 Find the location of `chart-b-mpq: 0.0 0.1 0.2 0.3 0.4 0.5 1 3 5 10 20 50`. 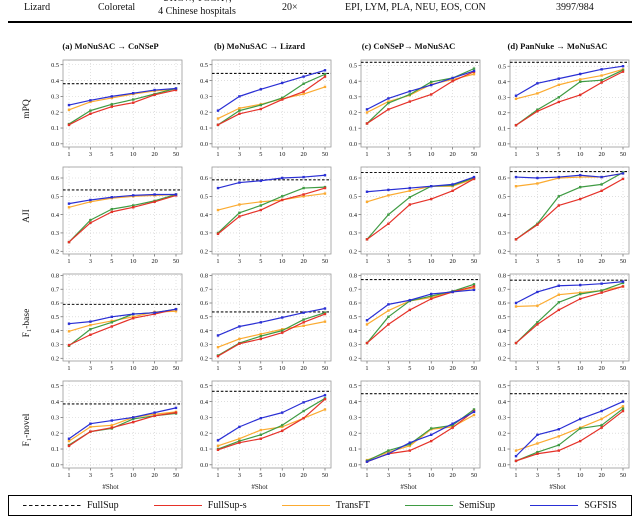

chart-b-mpq: 0.0 0.1 0.2 0.3 0.4 0.5 1 3 5 10 20 50 is located at coordinates (266, 108).